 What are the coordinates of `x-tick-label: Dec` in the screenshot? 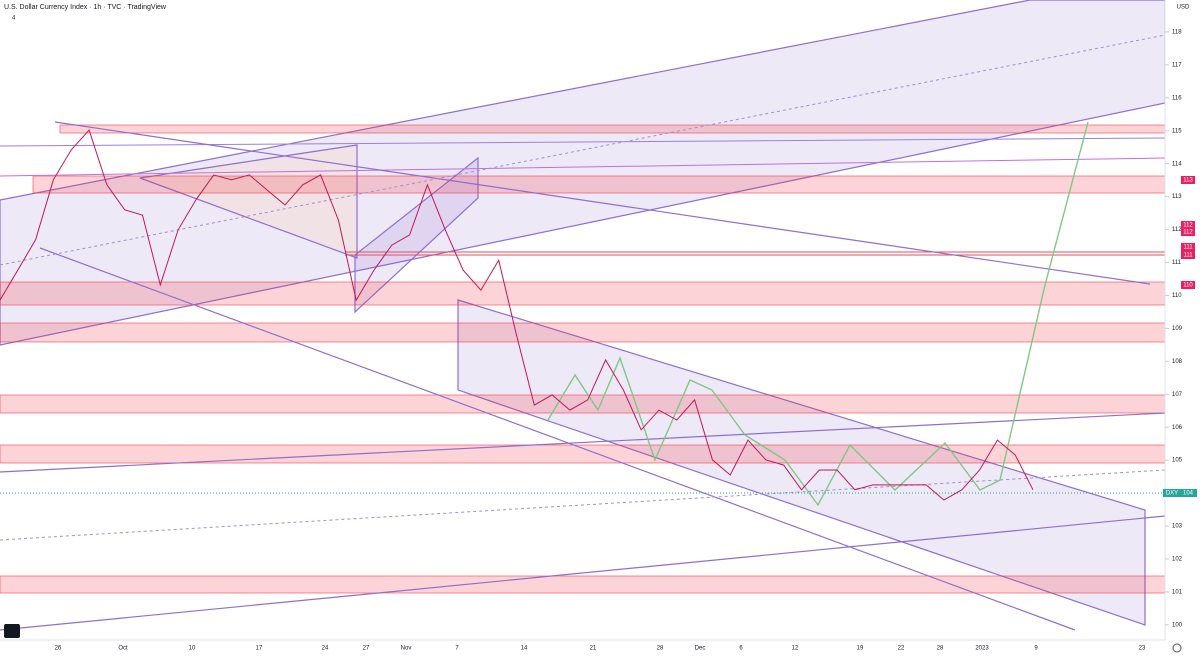 It's located at (700, 649).